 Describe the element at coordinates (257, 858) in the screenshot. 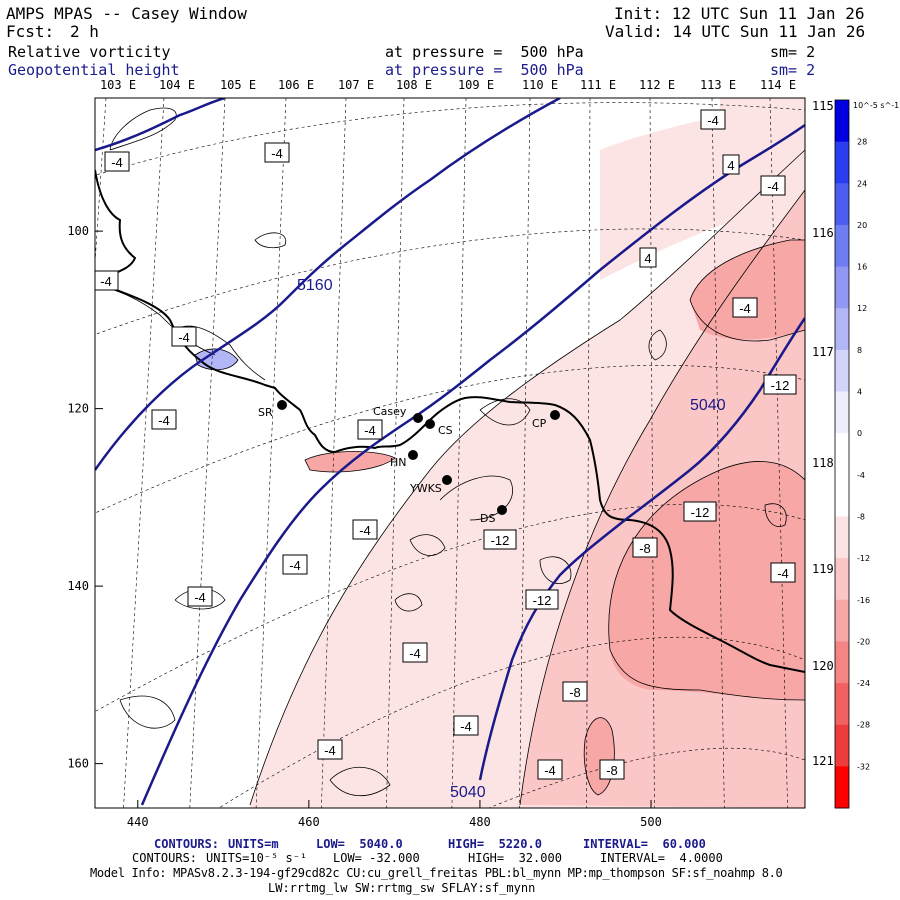

I see `footer-contours2-units: UNITS=10⁻⁵ s⁻¹` at that location.